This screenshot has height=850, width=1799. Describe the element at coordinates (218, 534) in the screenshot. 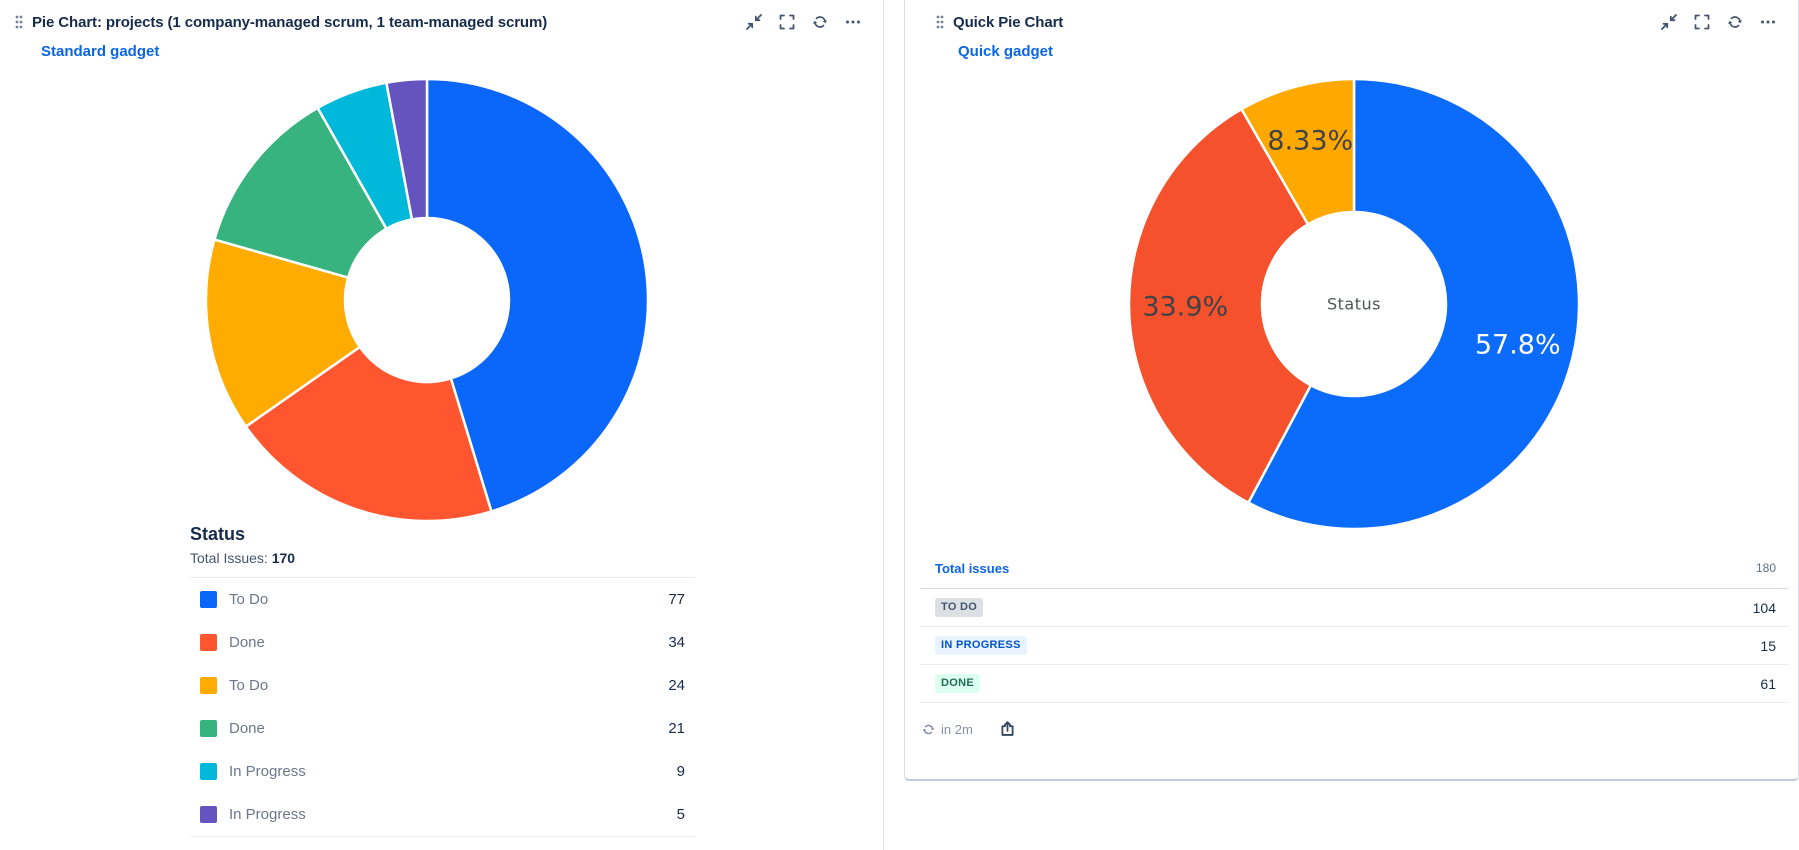

I see `status-heading: Status` at that location.